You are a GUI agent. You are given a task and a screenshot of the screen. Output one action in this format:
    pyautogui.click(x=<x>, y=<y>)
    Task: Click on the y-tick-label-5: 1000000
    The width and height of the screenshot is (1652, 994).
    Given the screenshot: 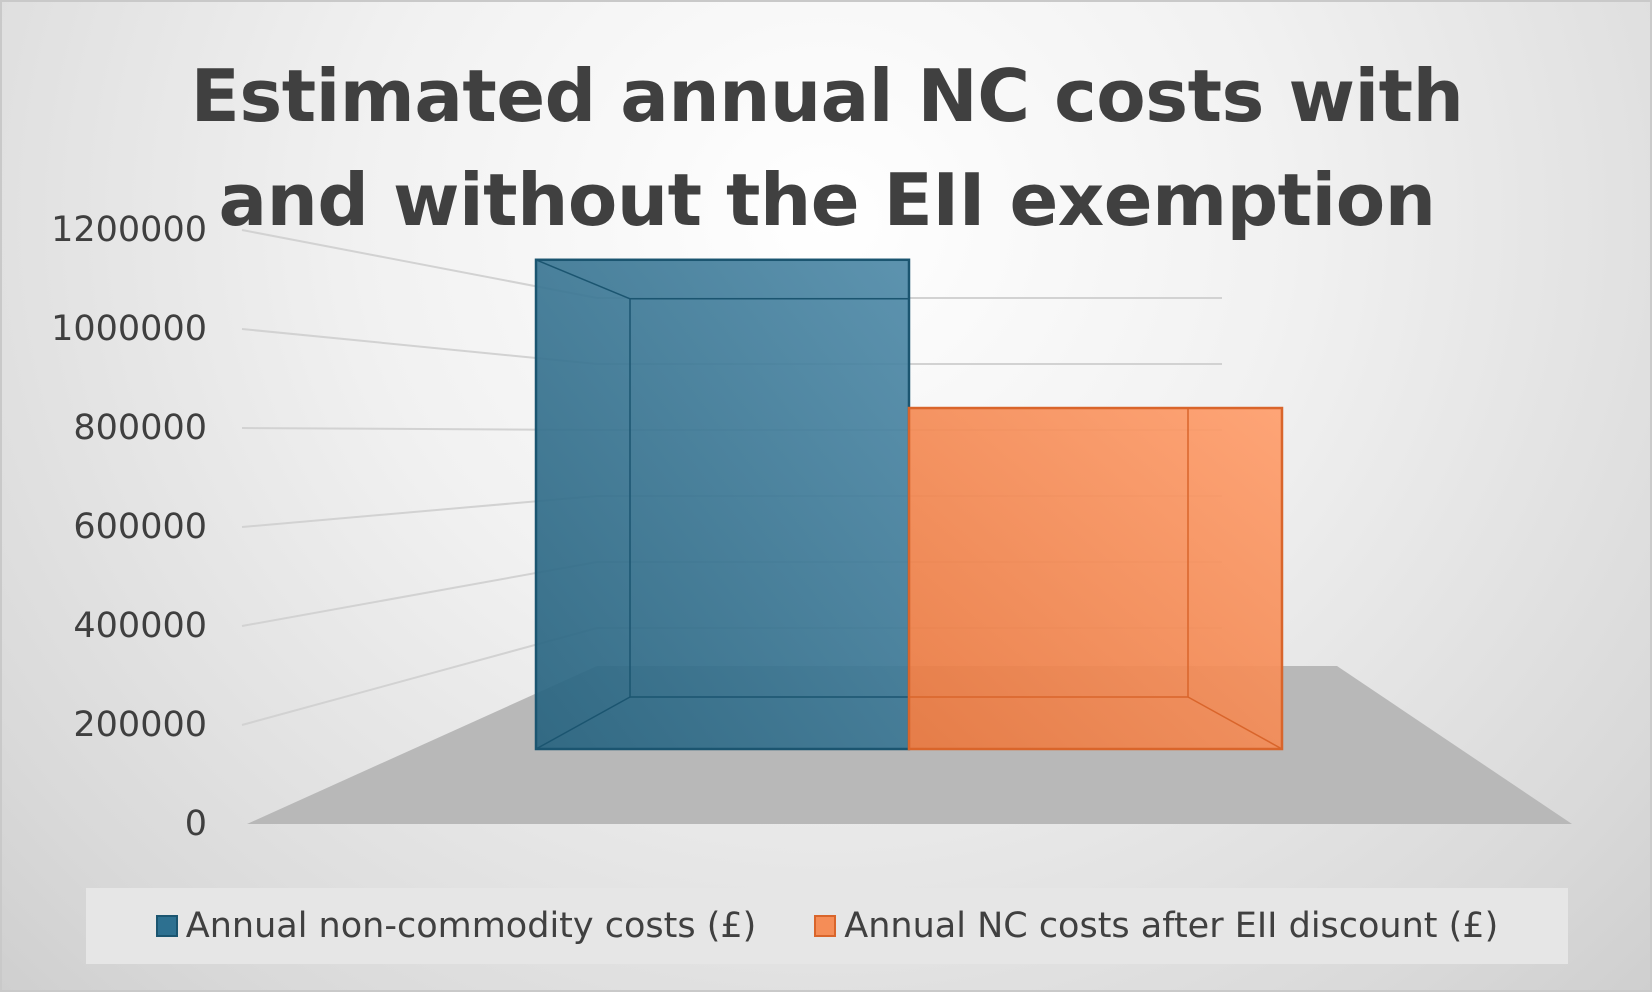 What is the action you would take?
    pyautogui.click(x=129, y=329)
    